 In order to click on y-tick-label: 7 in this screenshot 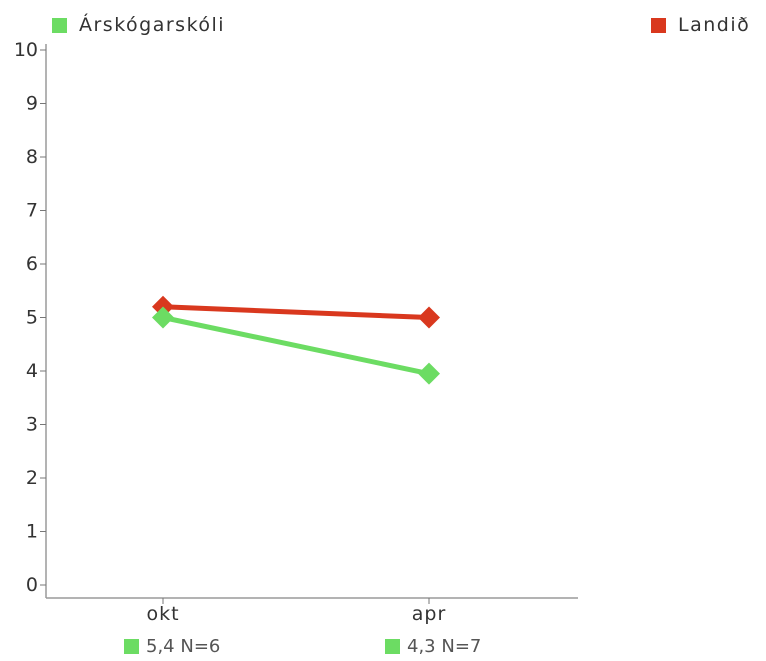, I will do `click(32, 211)`.